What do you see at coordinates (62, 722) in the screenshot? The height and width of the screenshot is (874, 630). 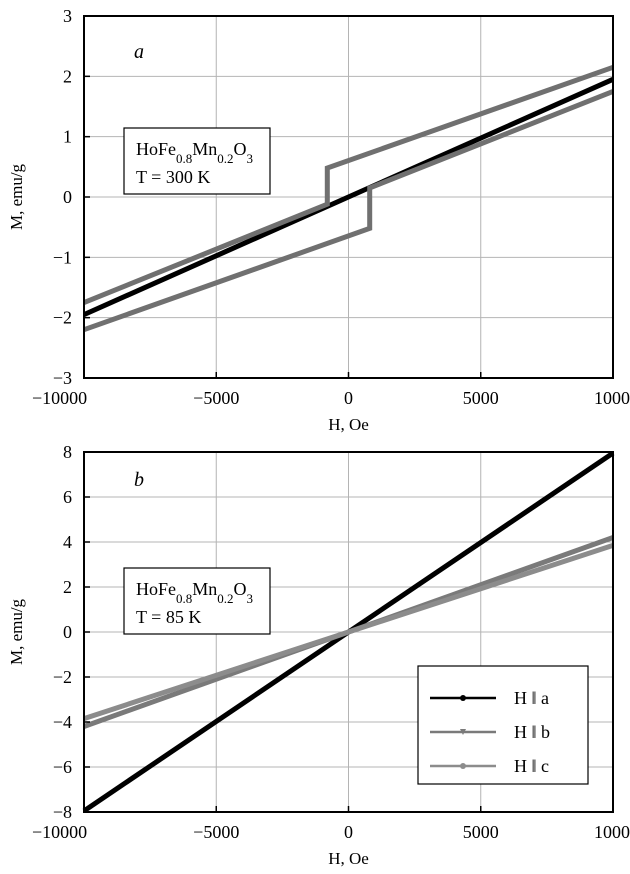 I see `y-tick-label: −4` at bounding box center [62, 722].